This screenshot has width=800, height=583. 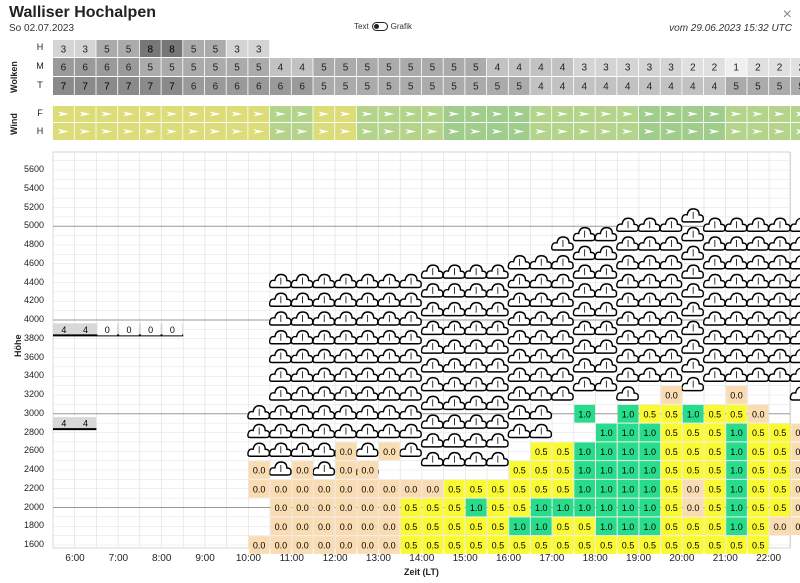 What do you see at coordinates (379, 26) in the screenshot?
I see `view-toggle-switch` at bounding box center [379, 26].